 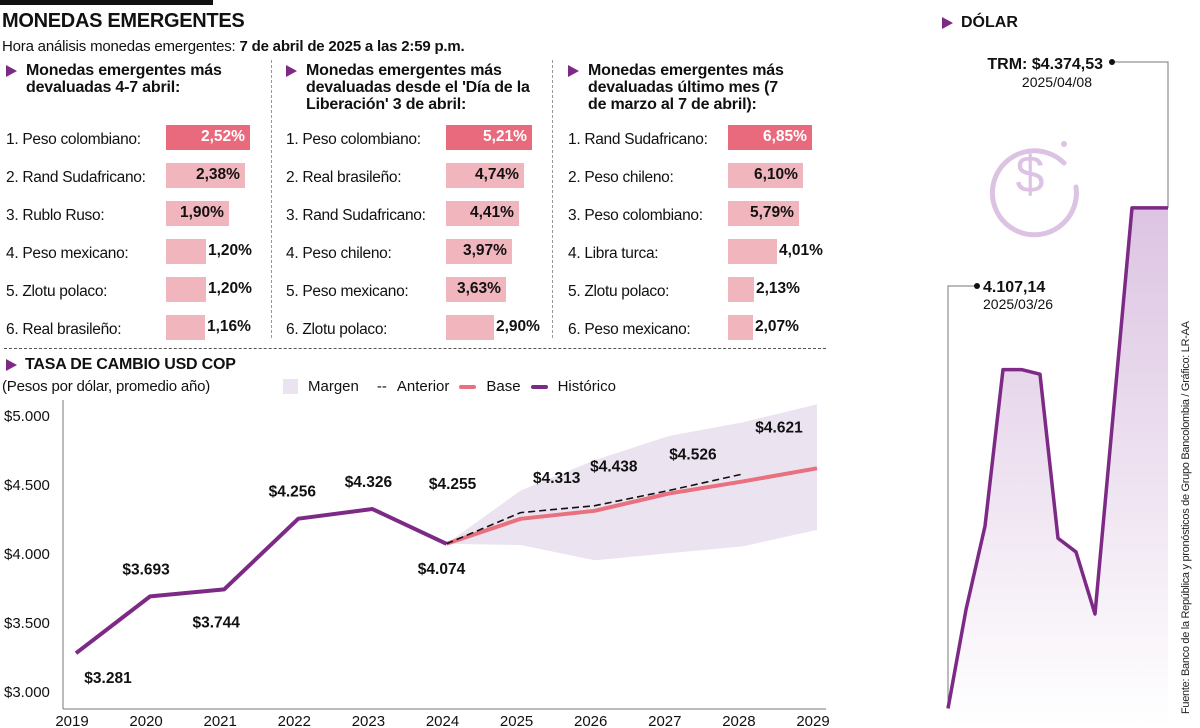 I want to click on ranking-value: 2,07%, so click(x=777, y=326).